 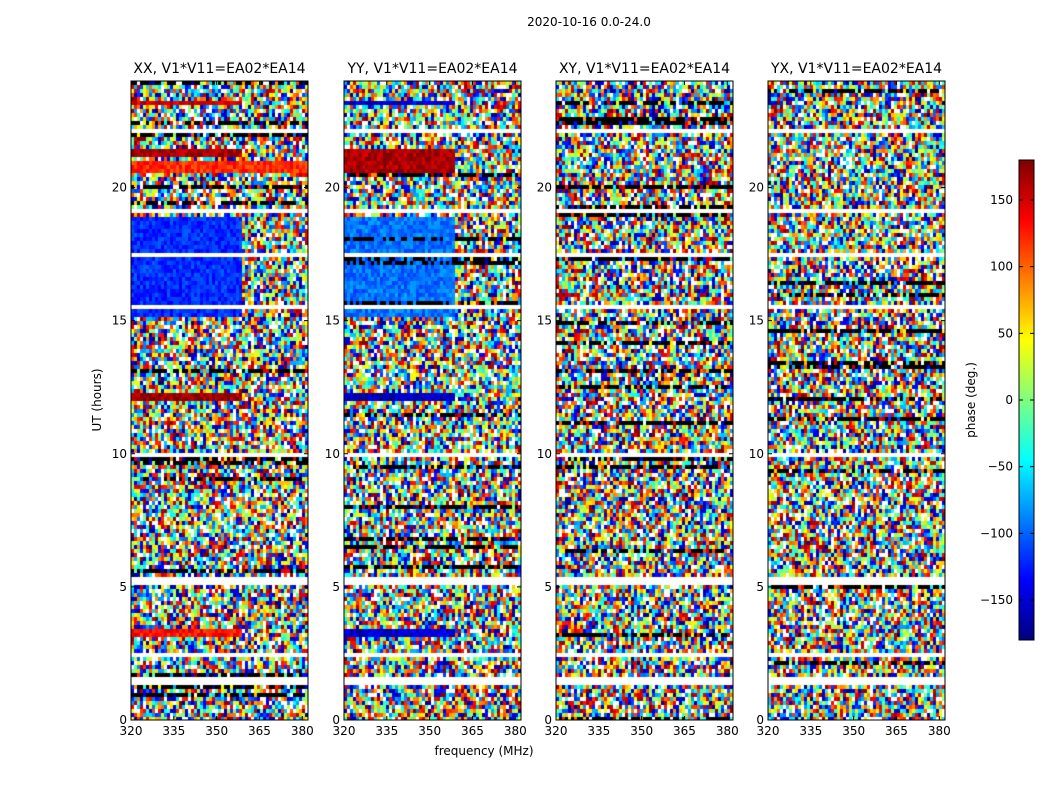 I want to click on colorbar-ticks: 150 100 50 0 −50 −100 −150, so click(x=1007, y=400).